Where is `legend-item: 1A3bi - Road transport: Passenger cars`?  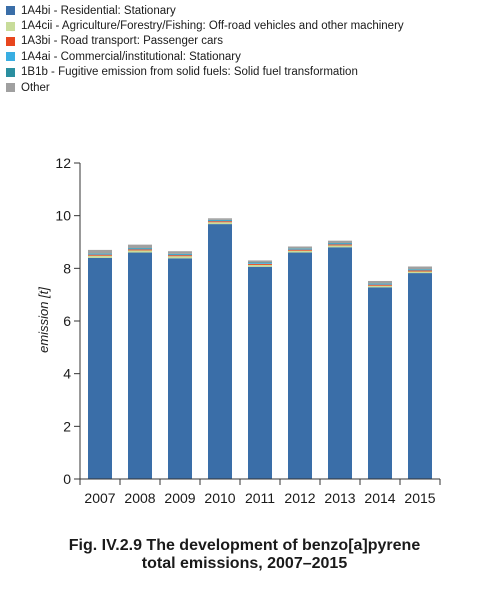
legend-item: 1A3bi - Road transport: Passenger cars is located at coordinates (205, 41).